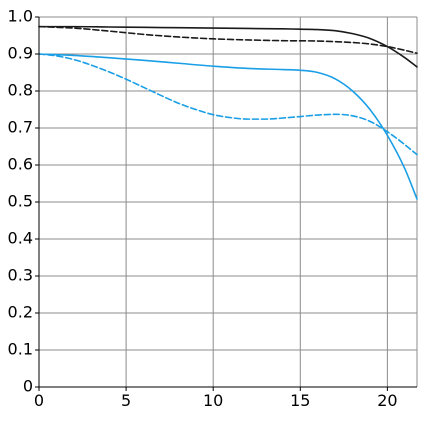 The height and width of the screenshot is (424, 425). What do you see at coordinates (387, 400) in the screenshot?
I see `x-tick-label: 20` at bounding box center [387, 400].